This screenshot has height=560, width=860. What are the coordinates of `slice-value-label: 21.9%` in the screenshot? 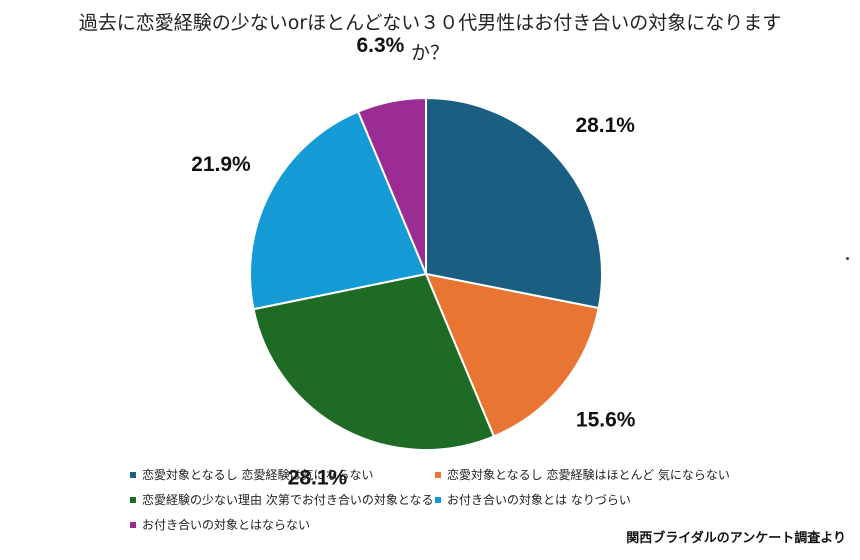 It's located at (221, 164).